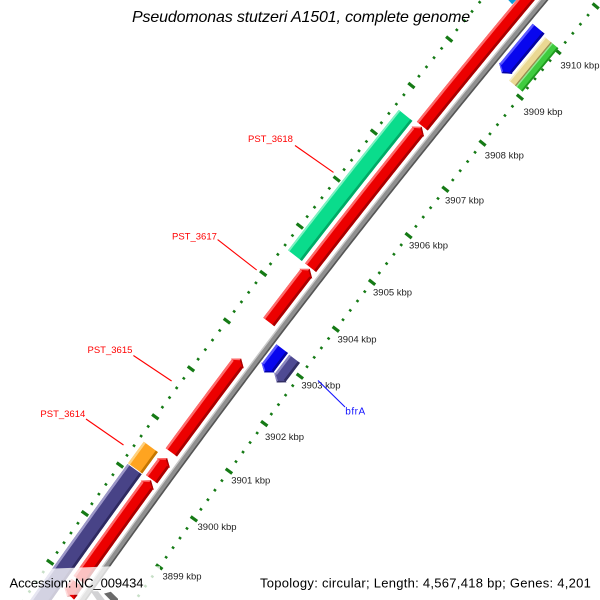 This screenshot has height=600, width=600. What do you see at coordinates (355, 412) in the screenshot?
I see `svg-text: bfrA` at bounding box center [355, 412].